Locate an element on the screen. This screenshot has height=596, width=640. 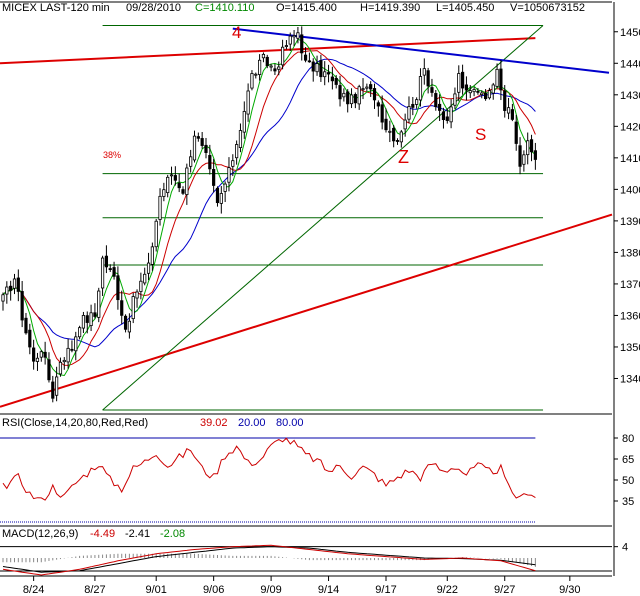
date-tick-label: 8/24 is located at coordinates (33, 590).